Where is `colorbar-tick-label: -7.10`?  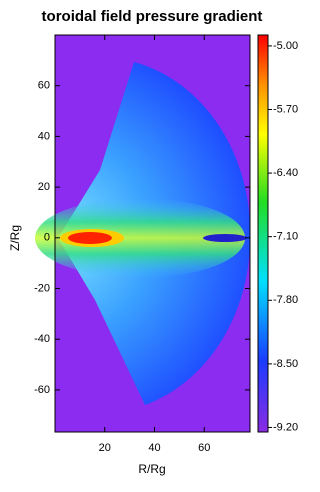
colorbar-tick-label: -7.10 is located at coordinates (285, 237).